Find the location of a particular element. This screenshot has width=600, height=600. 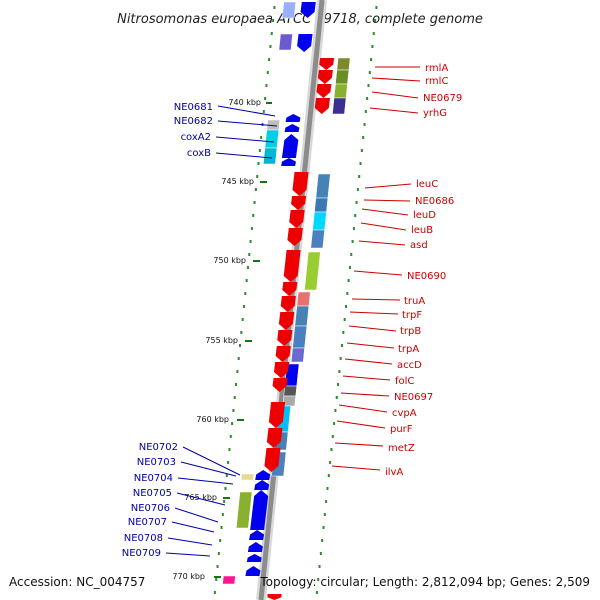

gene-label-NE0686: NE0686 is located at coordinates (408, 201).